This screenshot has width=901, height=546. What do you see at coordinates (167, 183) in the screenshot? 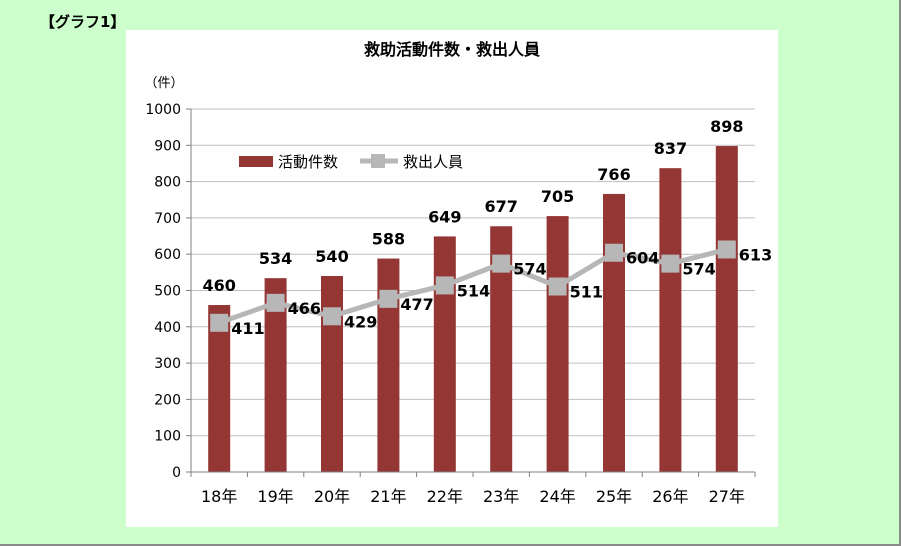
I see `y-tick-label: 800` at bounding box center [167, 183].